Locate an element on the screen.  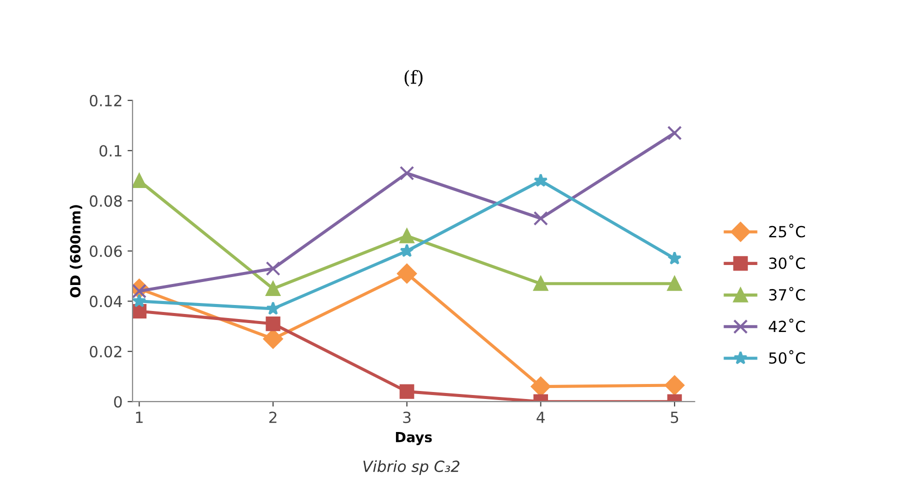
y-tick-label: 0.1 is located at coordinates (111, 151).